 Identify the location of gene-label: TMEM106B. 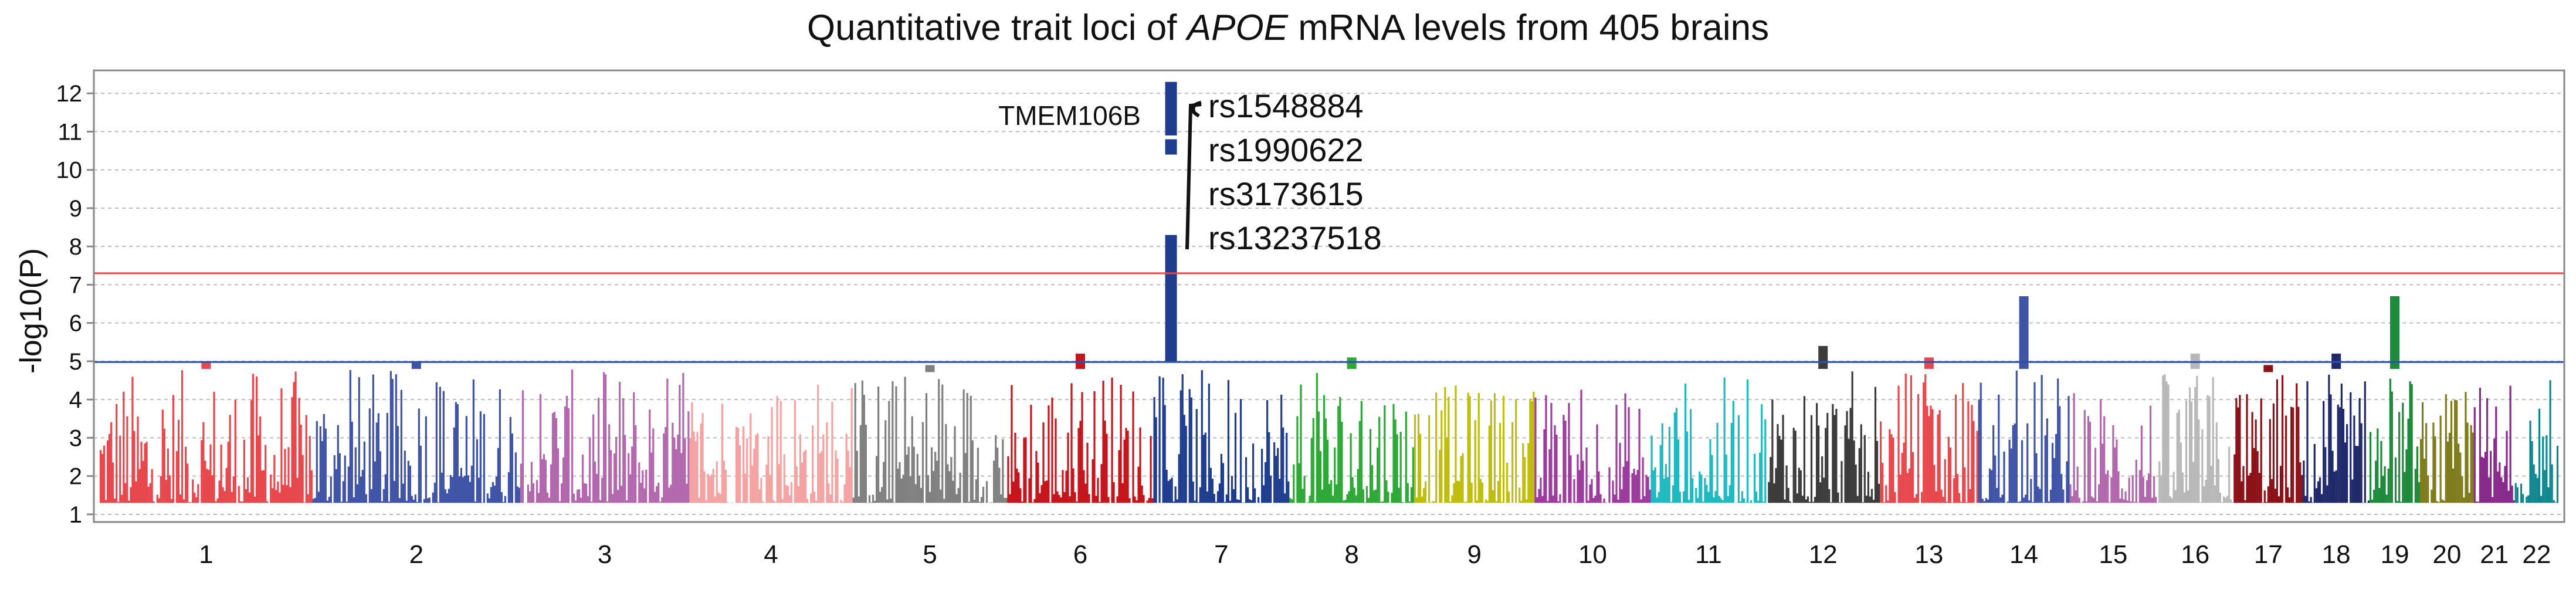
(1069, 116).